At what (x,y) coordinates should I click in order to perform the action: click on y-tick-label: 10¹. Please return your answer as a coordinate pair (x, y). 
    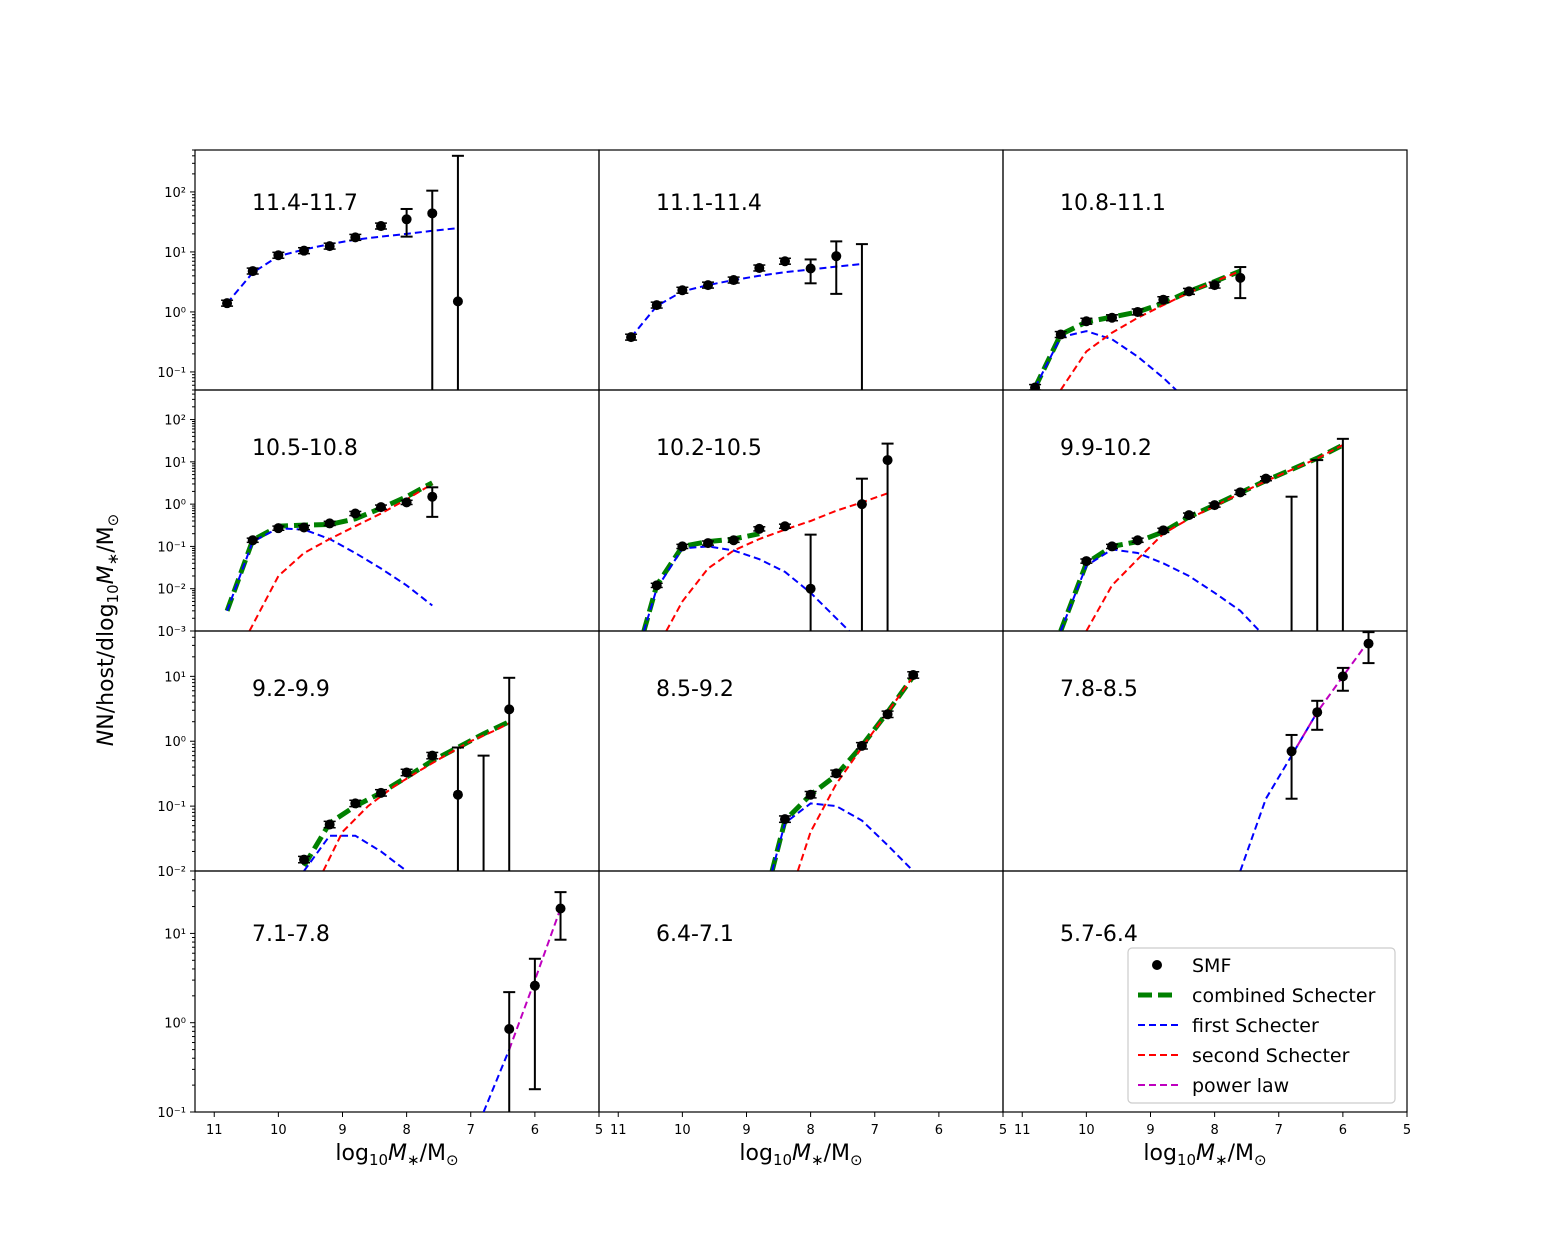
    Looking at the image, I should click on (175, 934).